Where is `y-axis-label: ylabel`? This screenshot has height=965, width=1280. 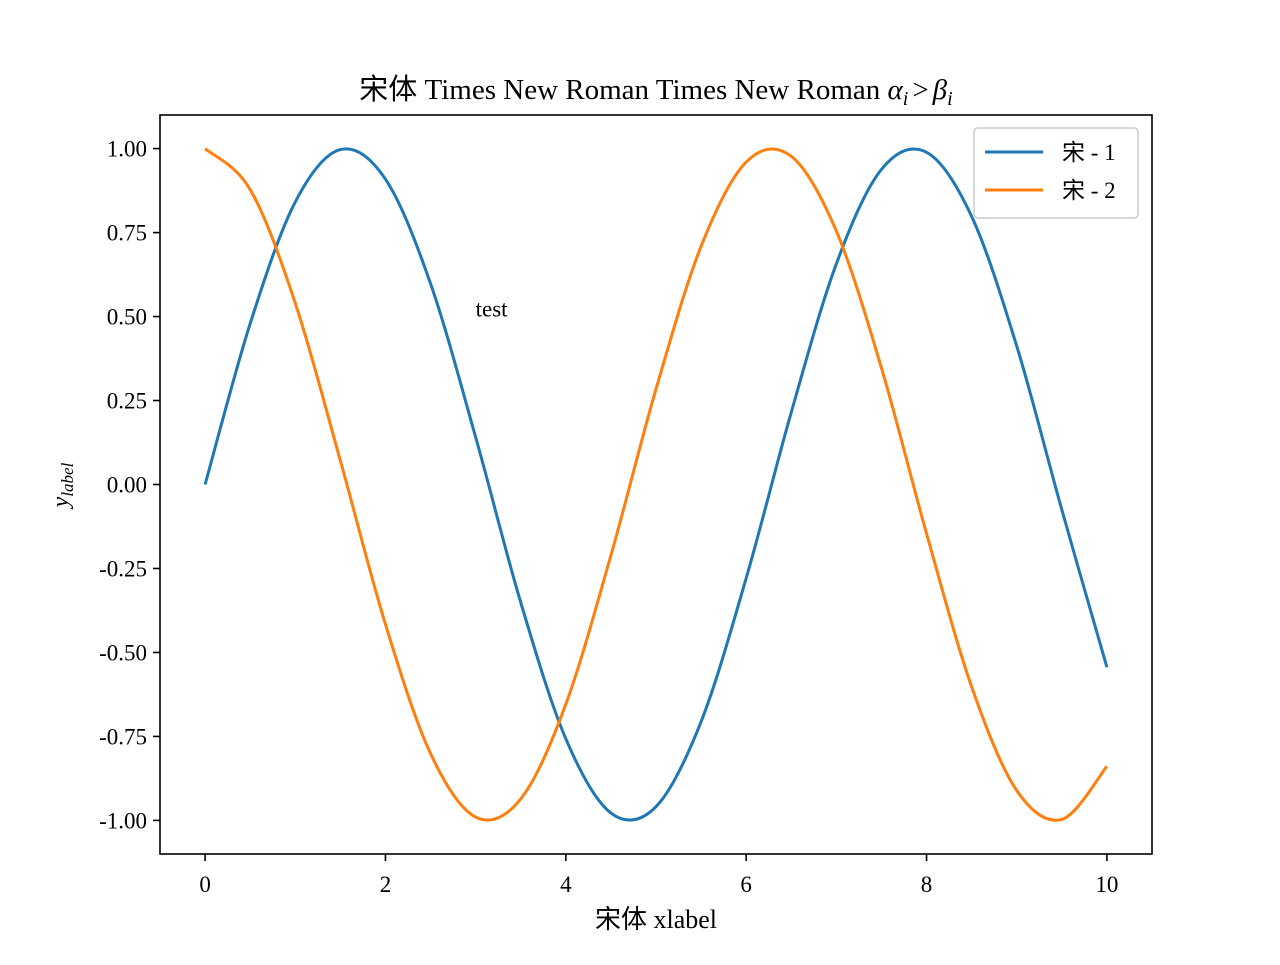 y-axis-label: ylabel is located at coordinates (62, 485).